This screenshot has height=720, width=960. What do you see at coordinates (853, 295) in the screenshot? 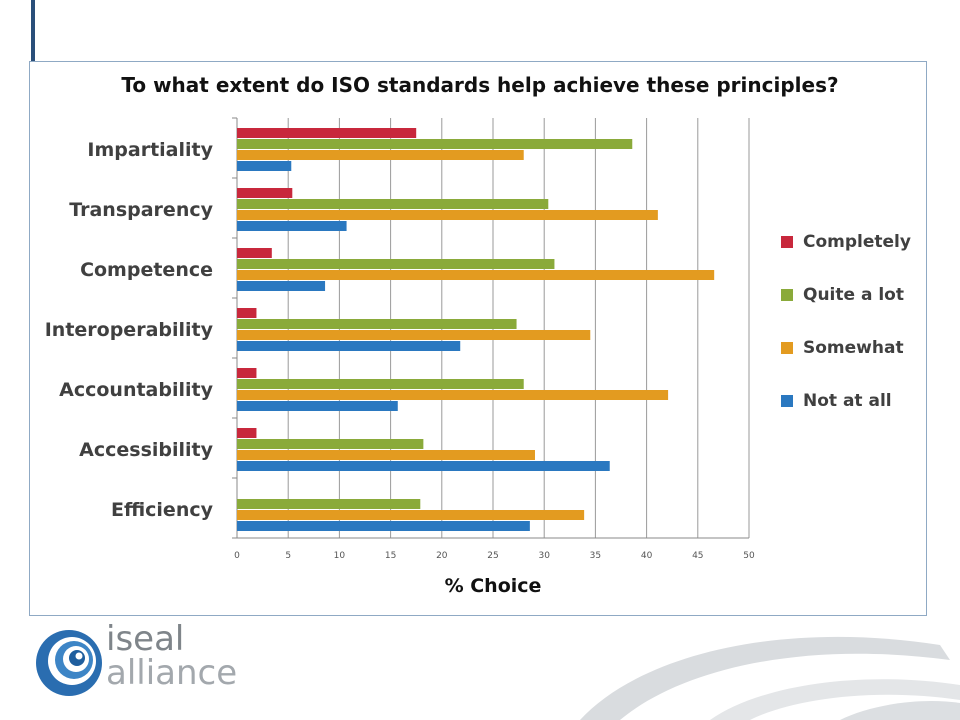
I see `legend-label: Quite a lot` at bounding box center [853, 295].